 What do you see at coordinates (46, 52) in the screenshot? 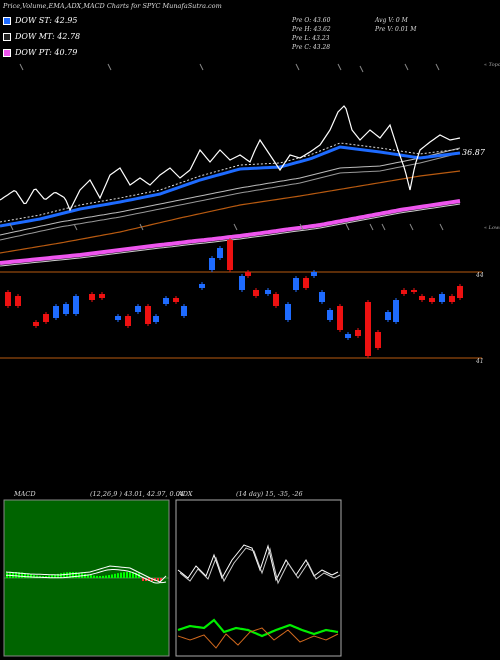
I see `legend-label: DOW PT: 40.79` at bounding box center [46, 52].